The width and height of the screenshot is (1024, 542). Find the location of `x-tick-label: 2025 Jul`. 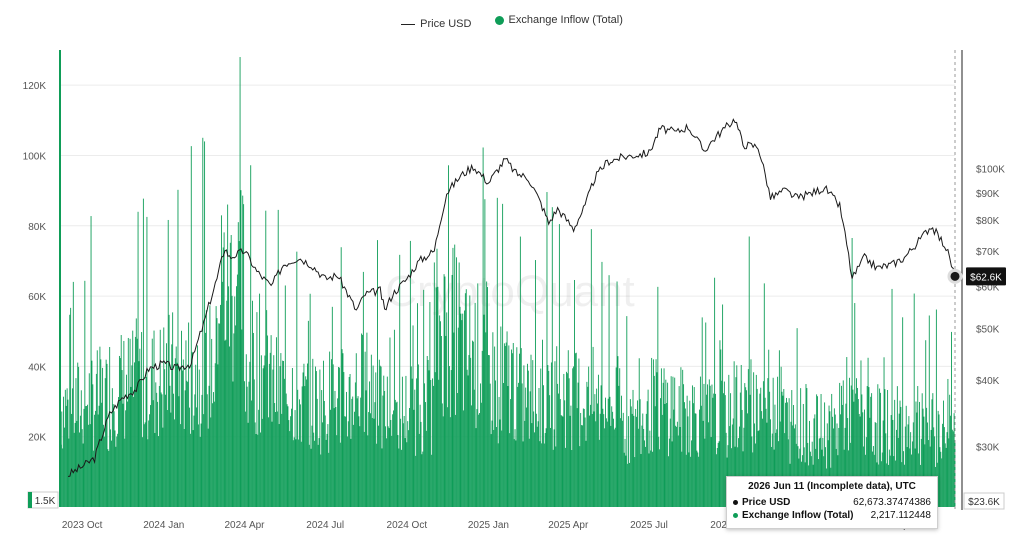

x-tick-label: 2025 Jul is located at coordinates (649, 525).